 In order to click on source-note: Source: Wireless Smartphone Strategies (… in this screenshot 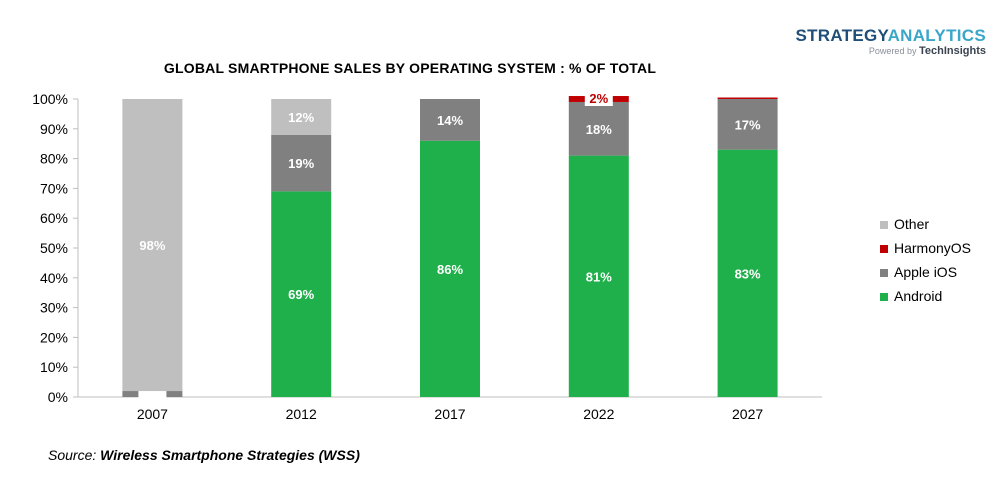, I will do `click(204, 455)`.